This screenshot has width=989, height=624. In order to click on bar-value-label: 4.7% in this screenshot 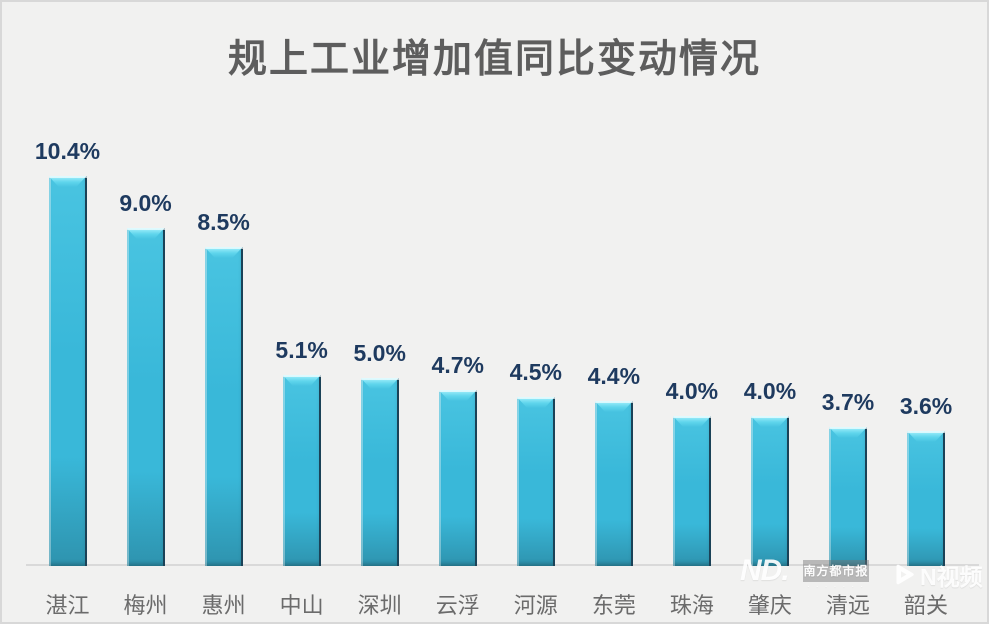, I will do `click(457, 365)`.